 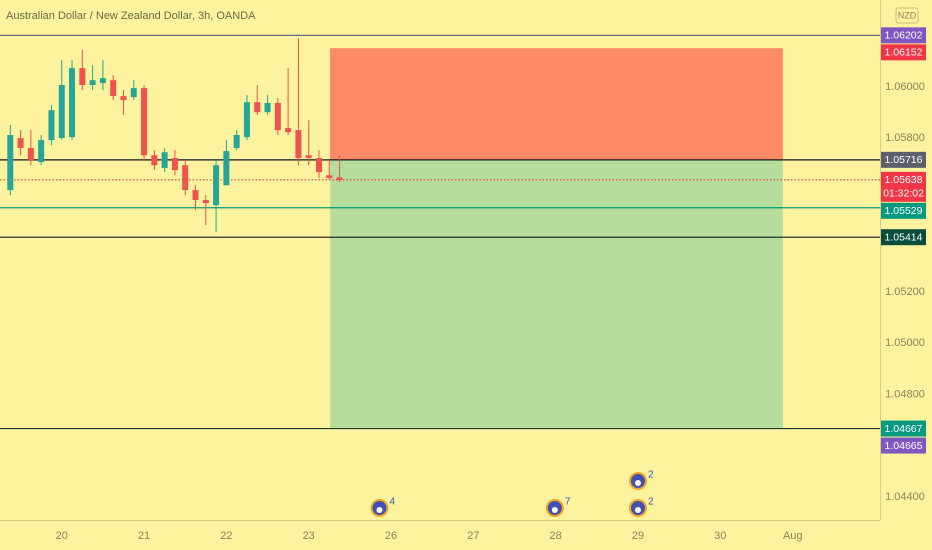 I want to click on x-tick-label: 29, so click(x=638, y=536).